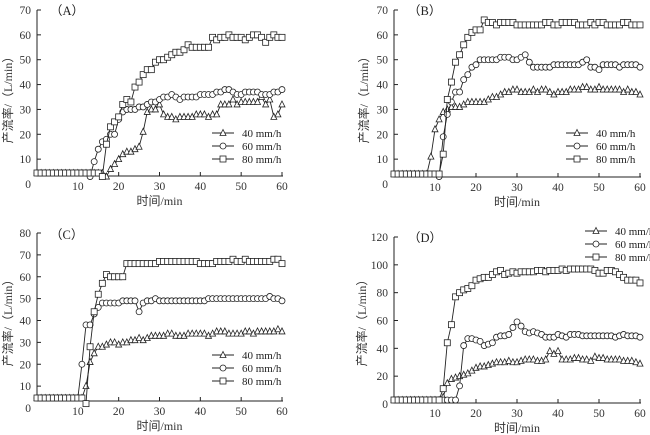 The image size is (650, 435). I want to click on y-tick-label: 60, so click(383, 36).